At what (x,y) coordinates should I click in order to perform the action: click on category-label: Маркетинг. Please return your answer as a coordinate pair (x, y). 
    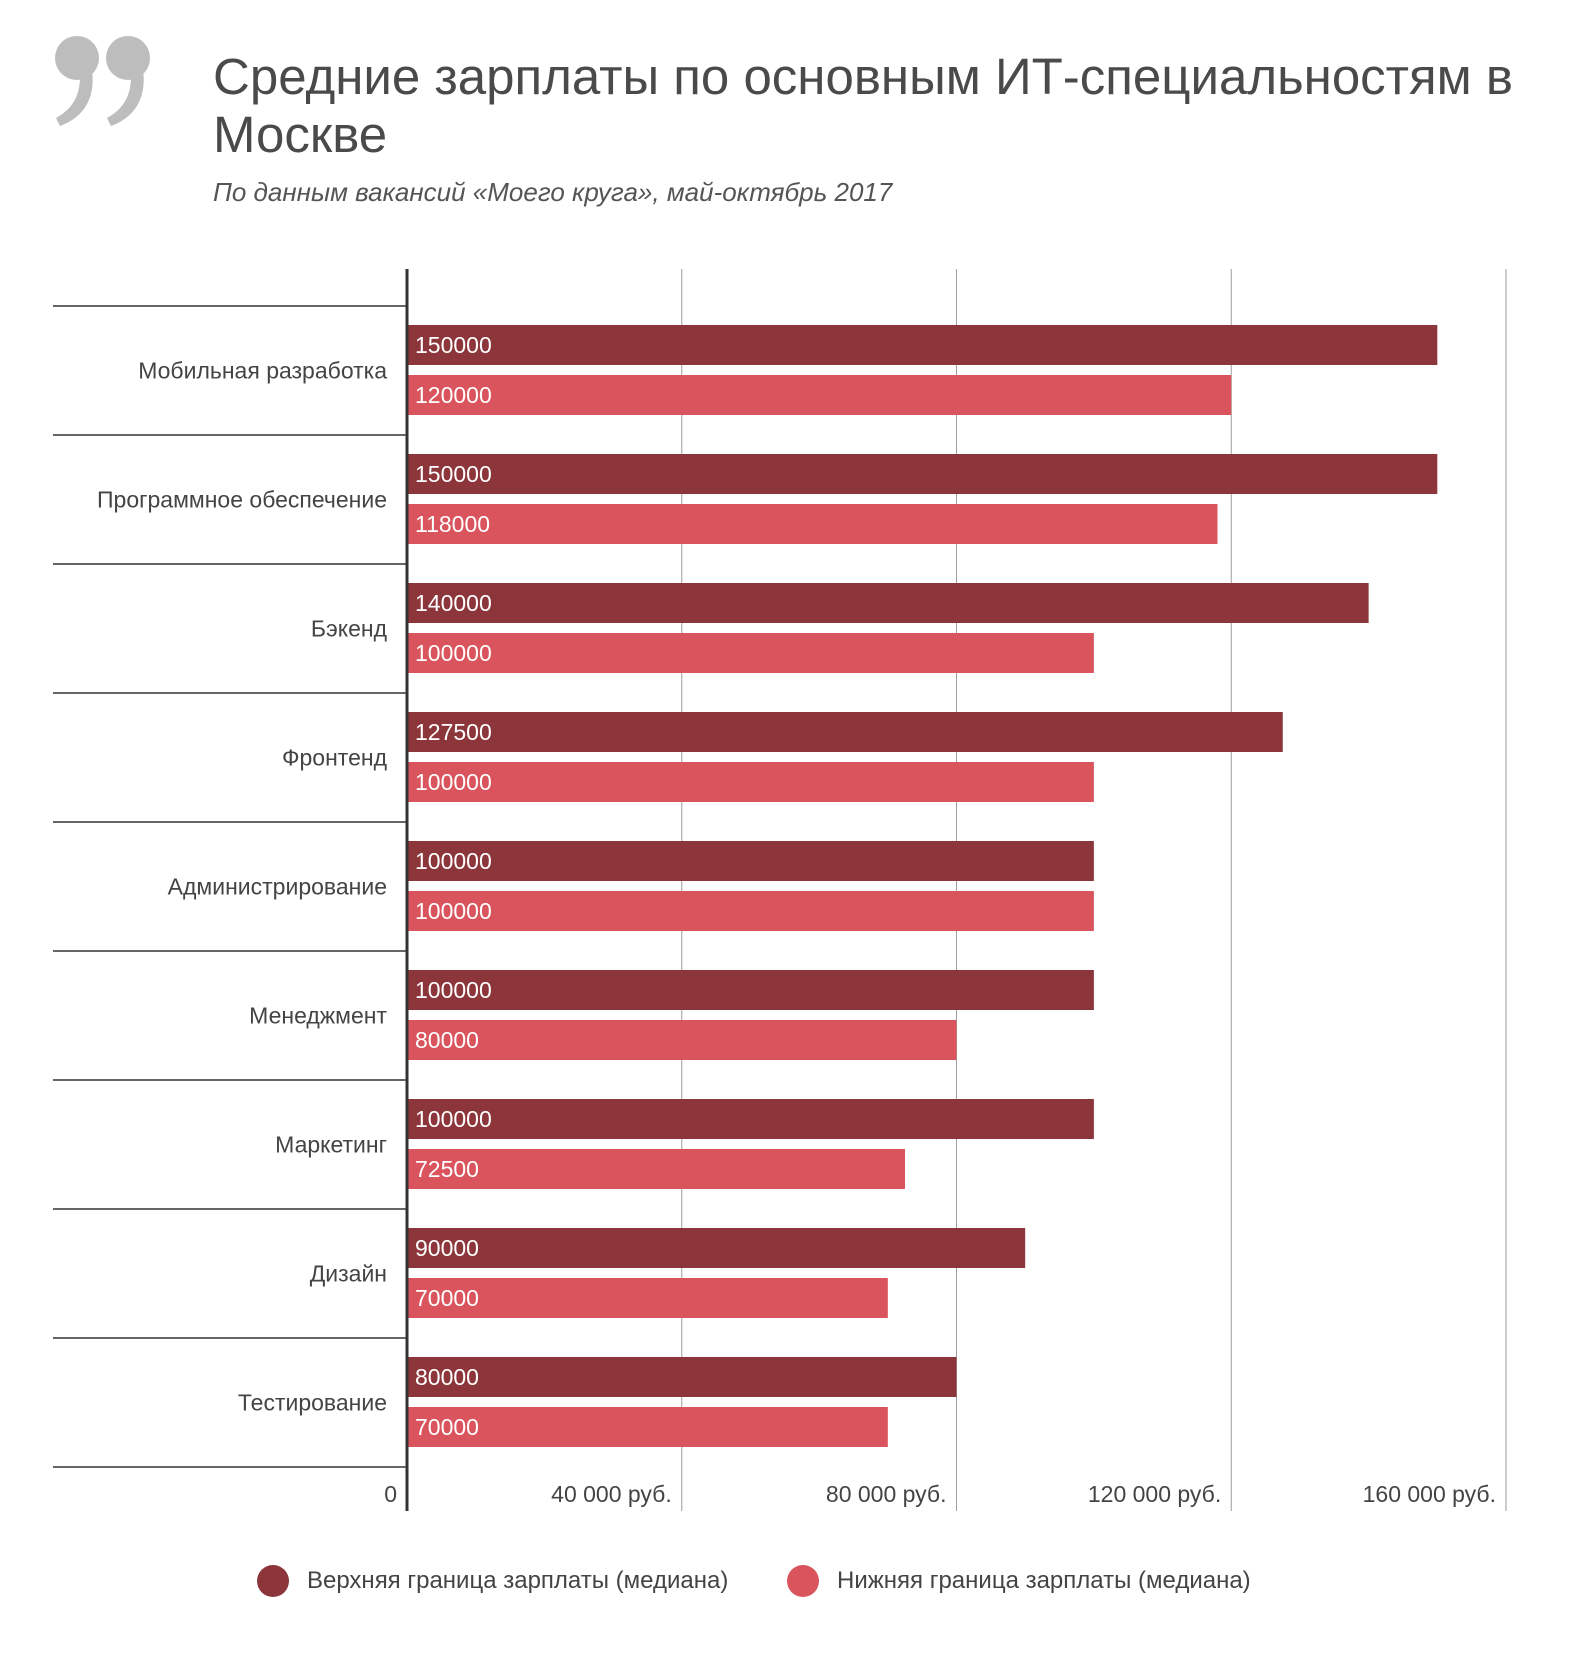
    Looking at the image, I should click on (331, 1145).